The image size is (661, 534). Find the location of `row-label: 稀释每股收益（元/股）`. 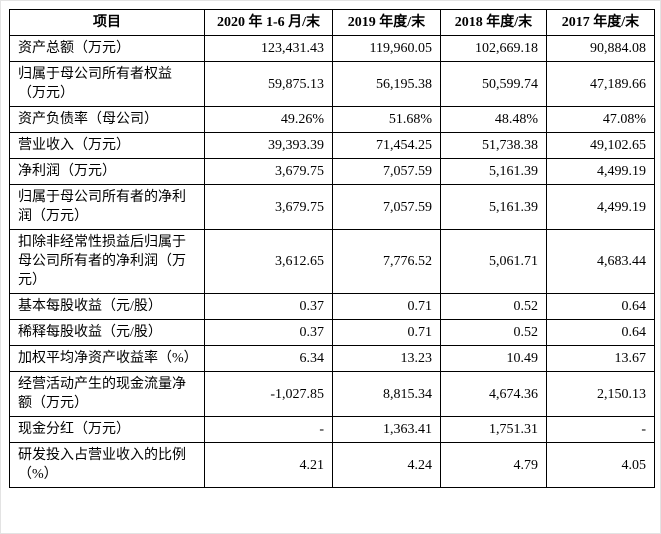

row-label: 稀释每股收益（元/股） is located at coordinates (107, 332).